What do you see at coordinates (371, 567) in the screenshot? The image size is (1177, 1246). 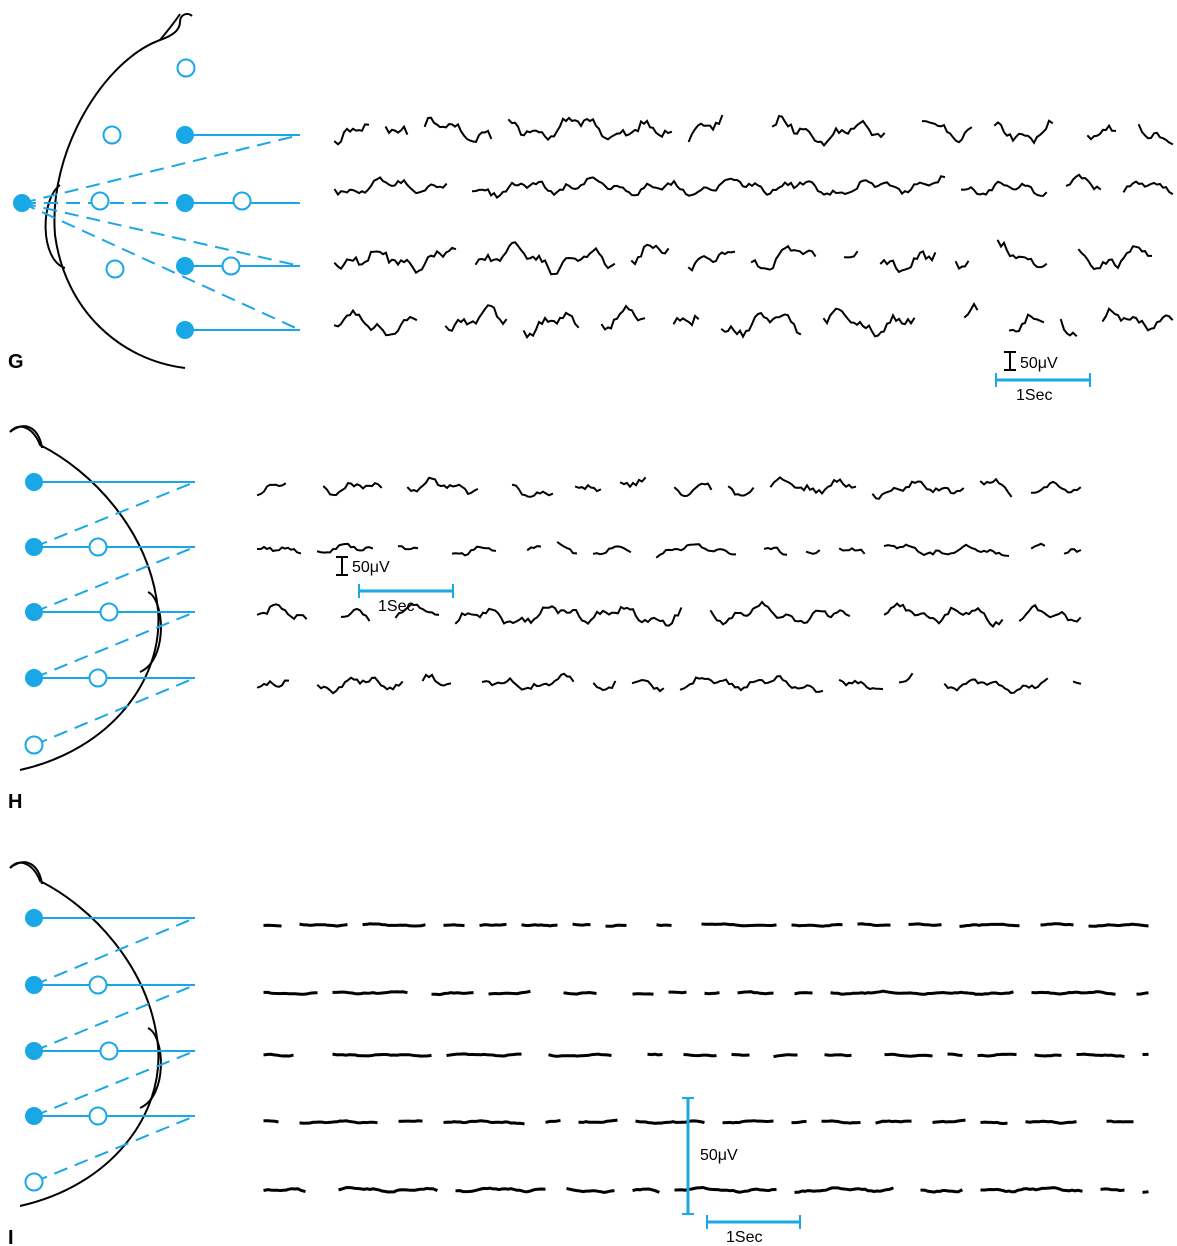 I see `voltage-scale-label-h: 50μV` at bounding box center [371, 567].